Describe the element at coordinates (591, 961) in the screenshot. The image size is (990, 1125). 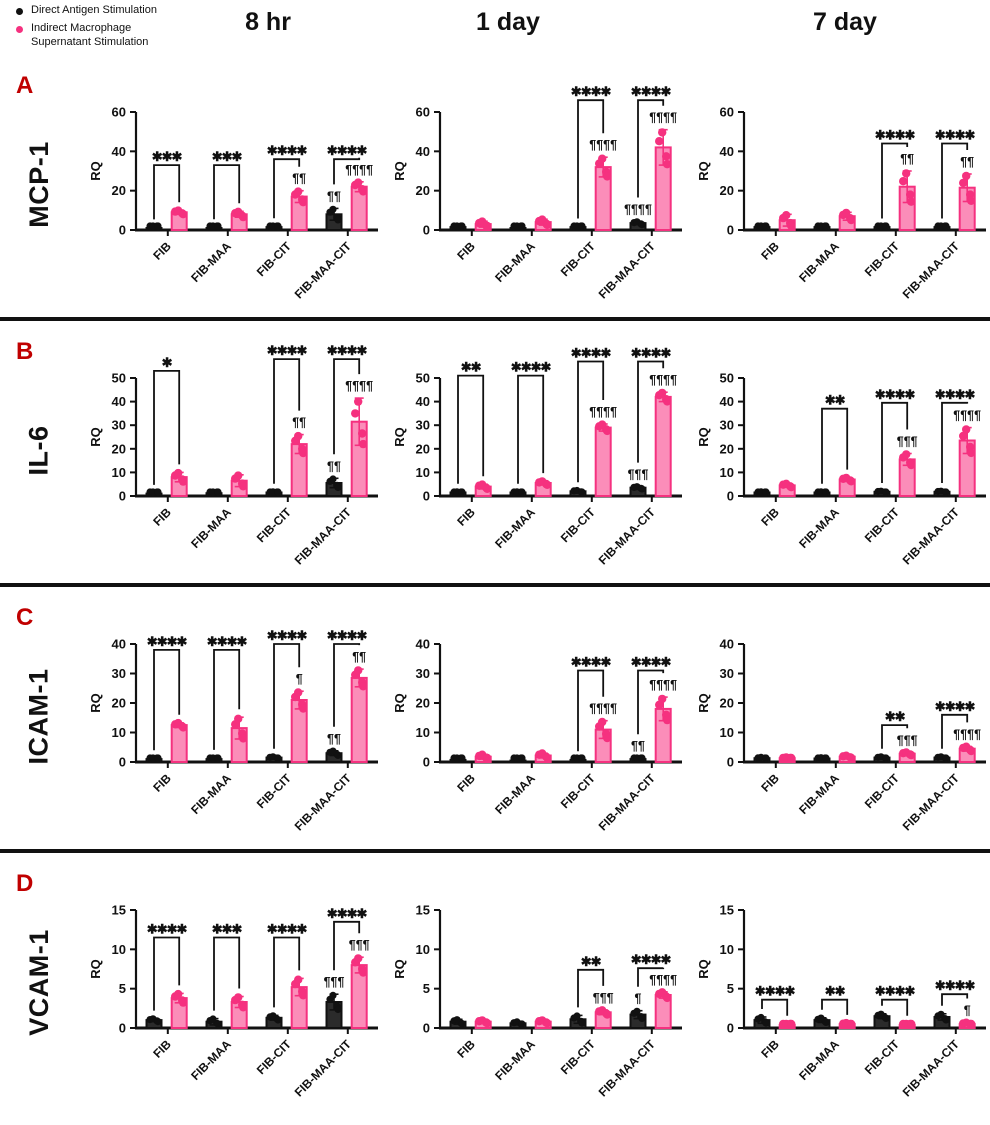
I see `sig-label: ✱✱` at that location.